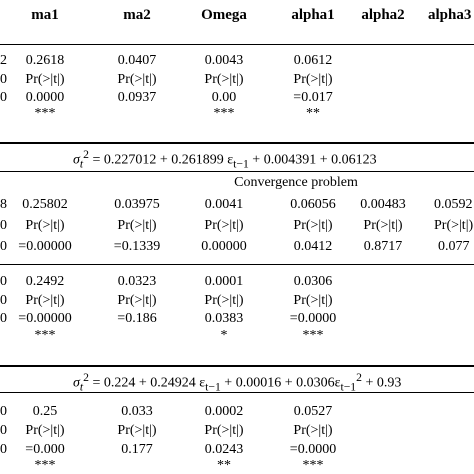  Describe the element at coordinates (137, 411) in the screenshot. I see `table-cell: 0.033` at that location.